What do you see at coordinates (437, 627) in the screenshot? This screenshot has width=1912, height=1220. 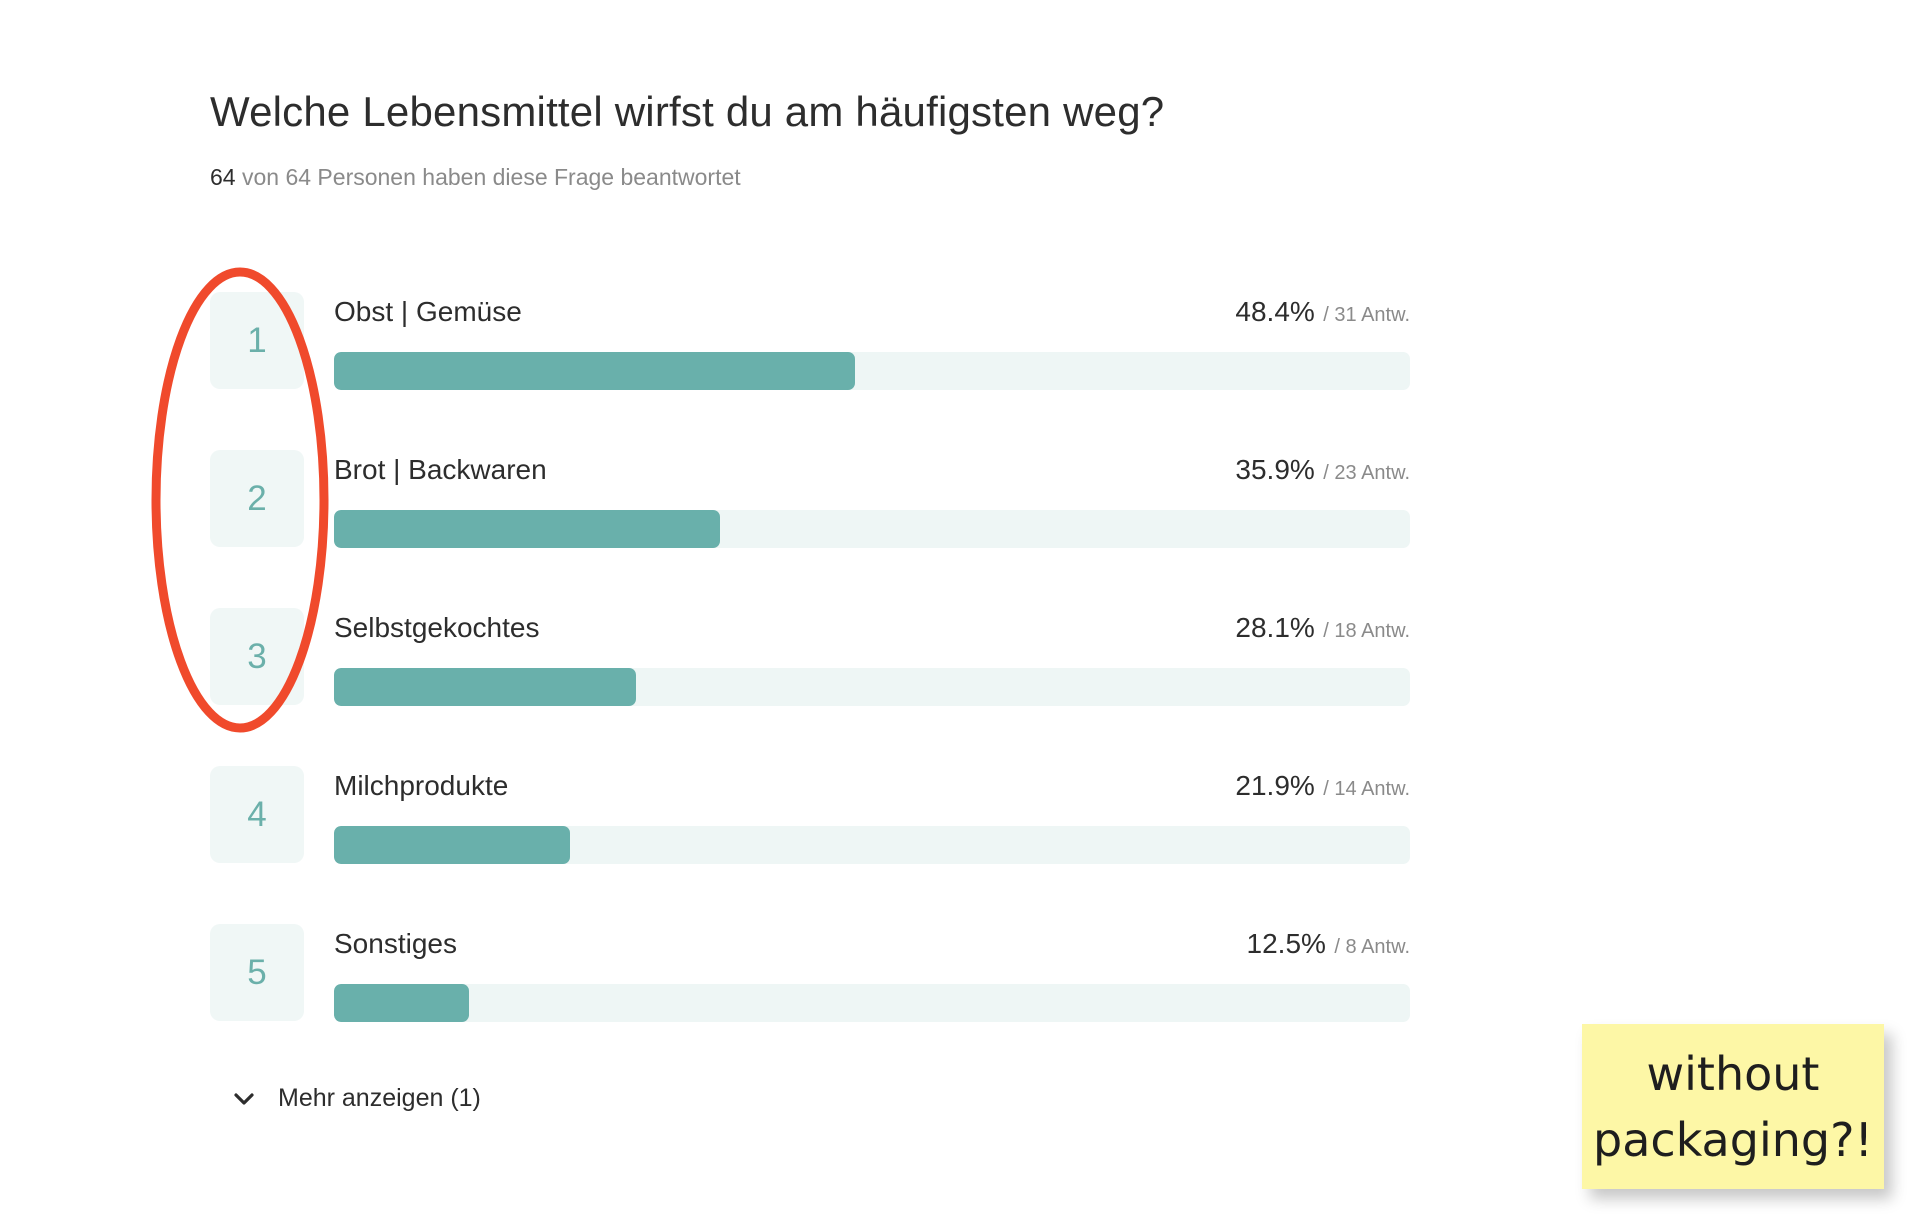 I see `option-label: Selbstgekochtes` at bounding box center [437, 627].